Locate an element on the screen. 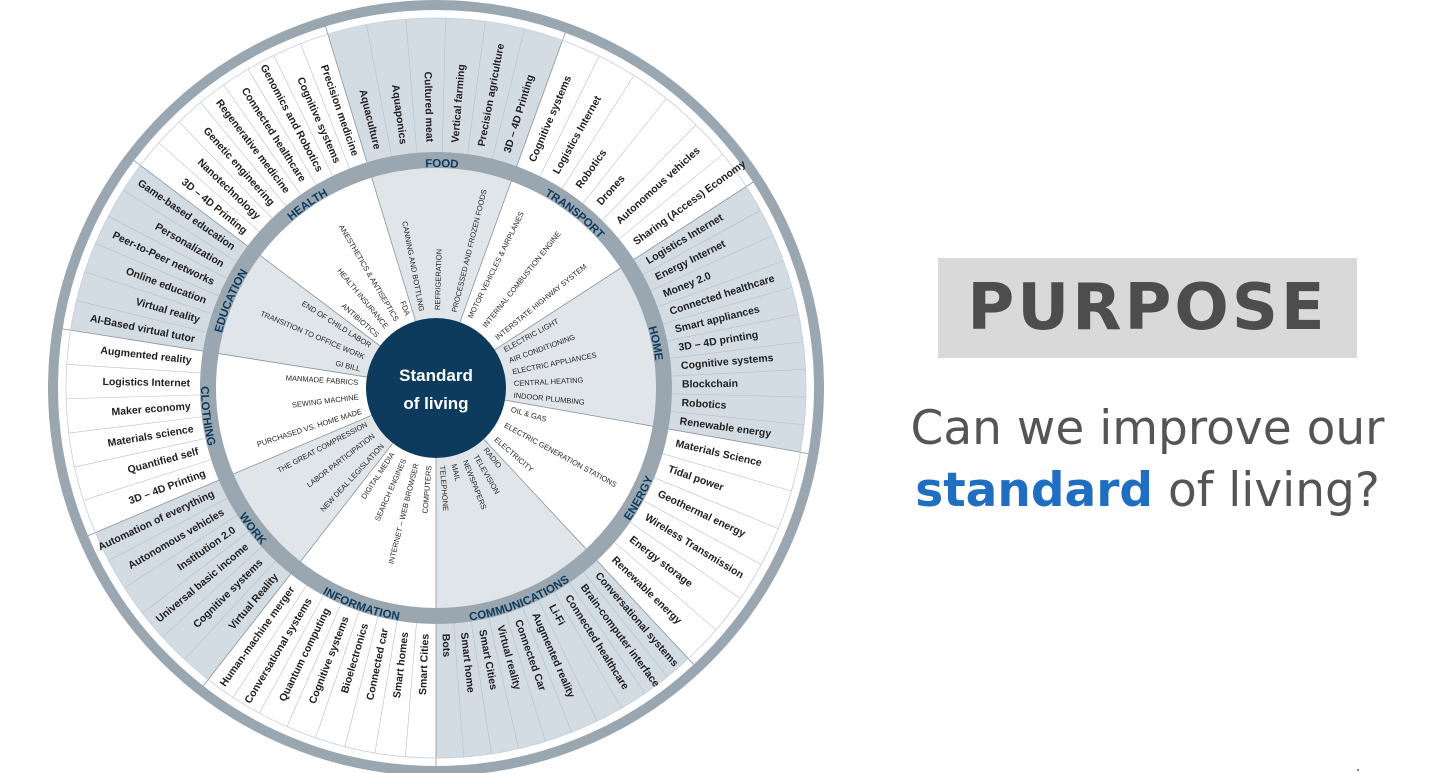 The height and width of the screenshot is (773, 1449). purpose-title: PURPOSE is located at coordinates (1147, 308).